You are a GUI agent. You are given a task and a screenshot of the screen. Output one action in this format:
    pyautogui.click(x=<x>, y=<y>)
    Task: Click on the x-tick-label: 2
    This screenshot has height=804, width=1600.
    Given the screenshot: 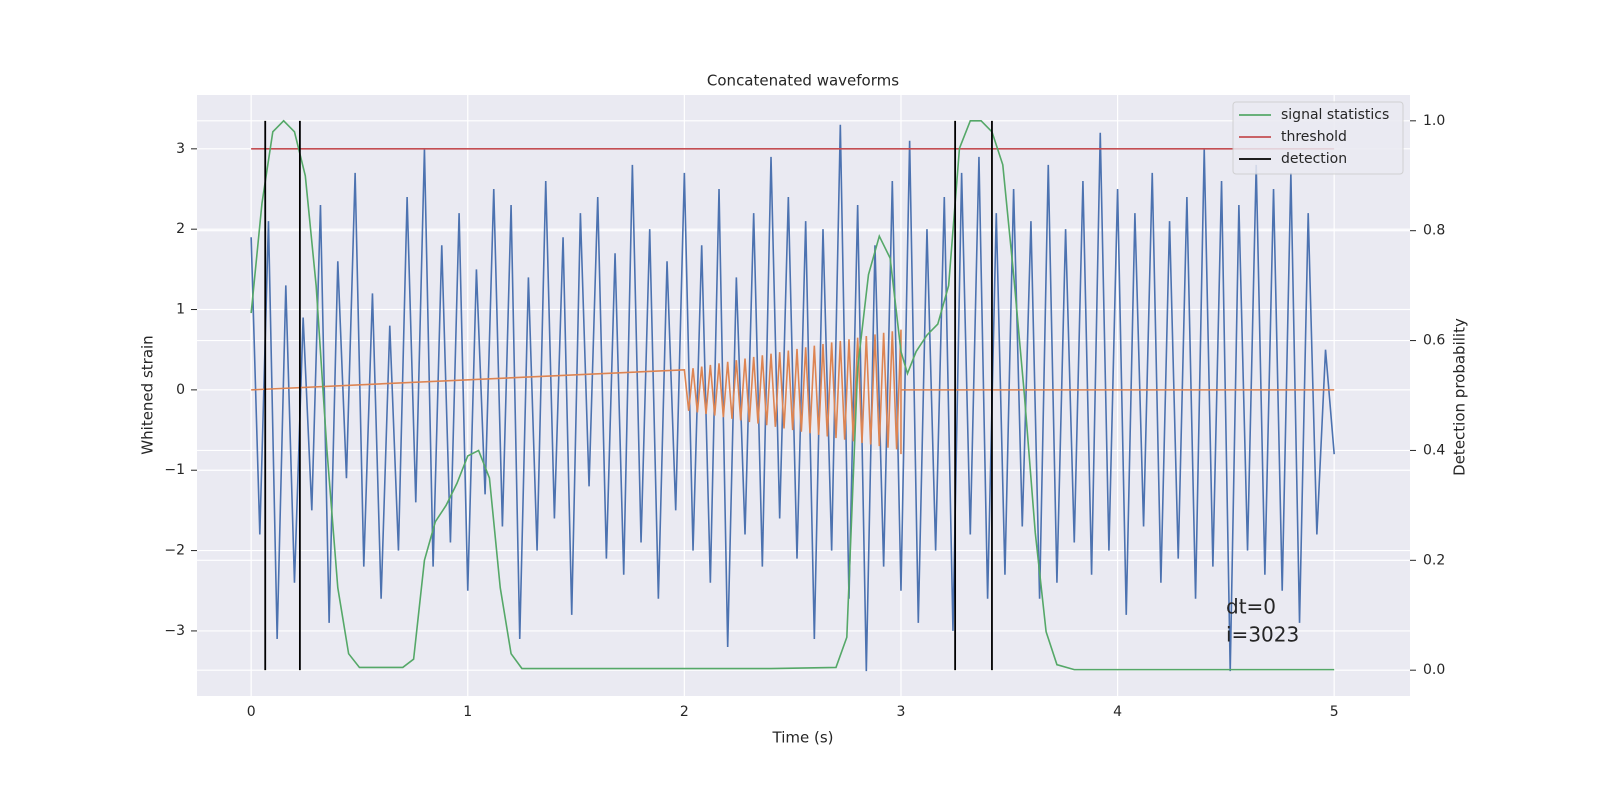 What is the action you would take?
    pyautogui.click(x=684, y=712)
    